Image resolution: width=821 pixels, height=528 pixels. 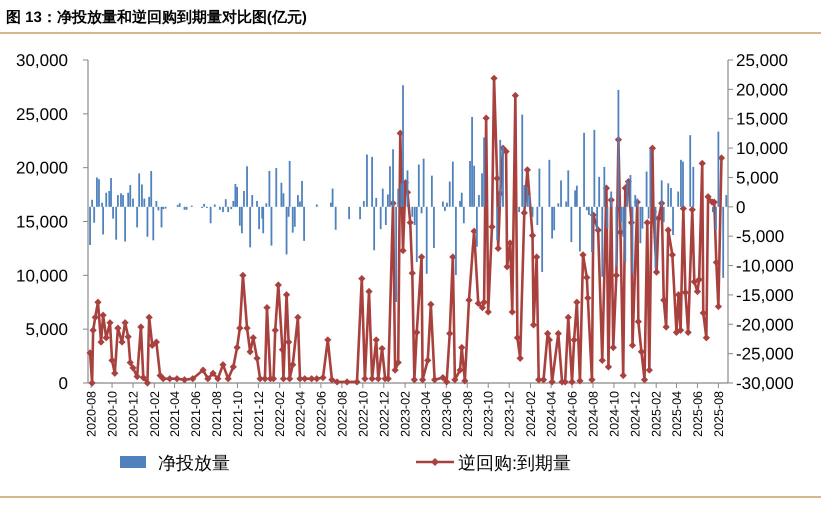 What do you see at coordinates (757, 178) in the screenshot?
I see `y2-tick-label: 5,000` at bounding box center [757, 178].